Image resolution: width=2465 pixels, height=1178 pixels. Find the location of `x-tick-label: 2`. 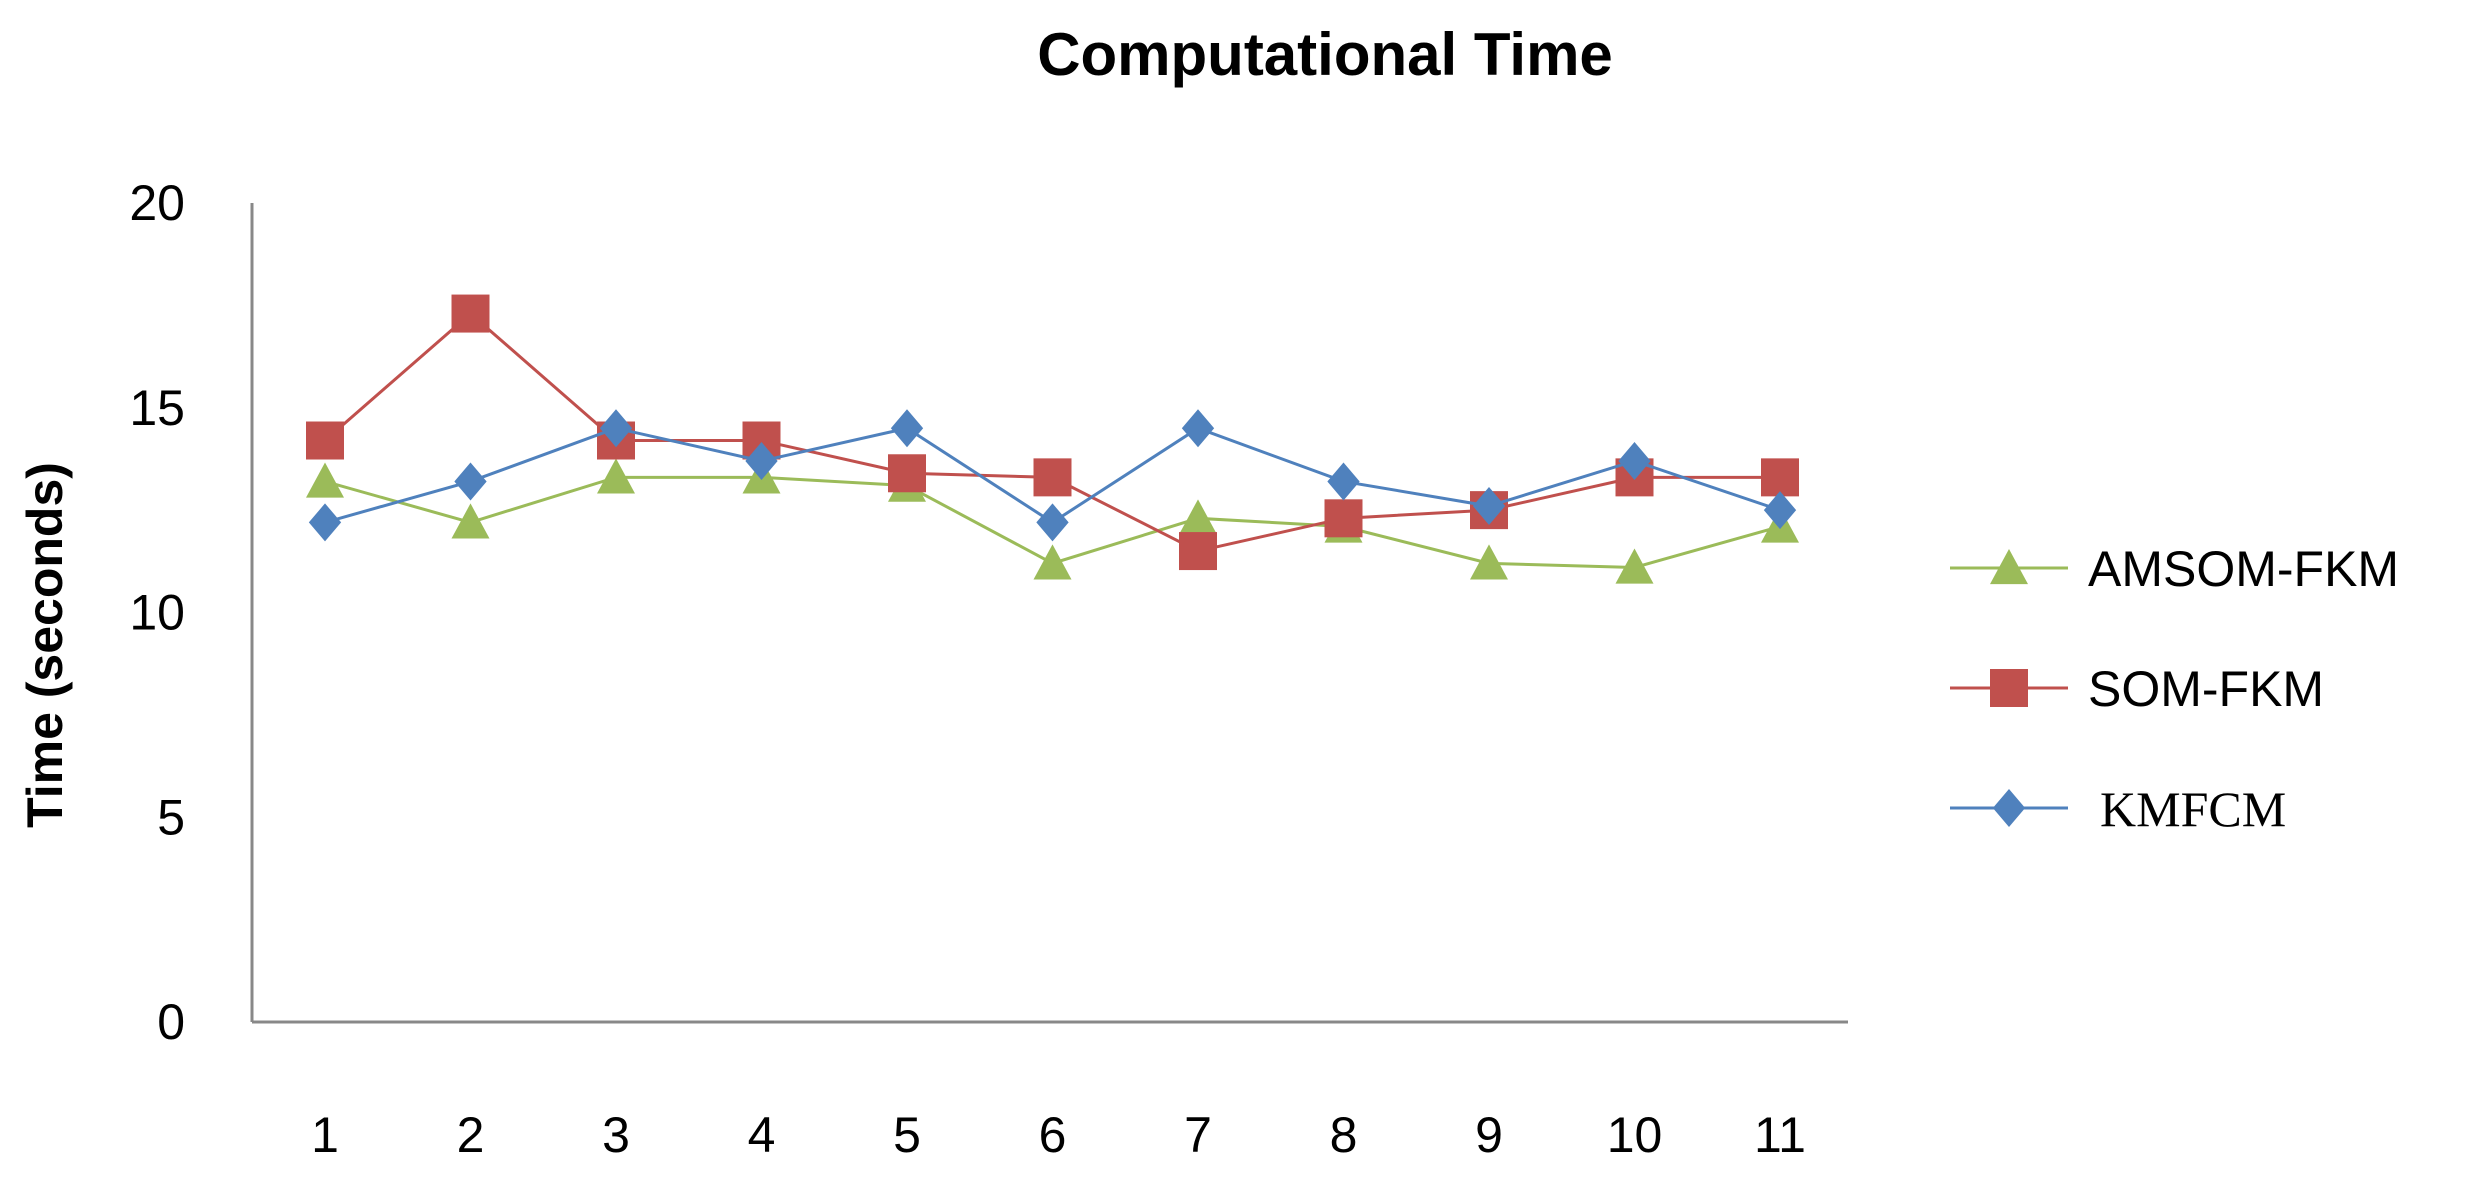

x-tick-label: 2 is located at coordinates (471, 1135).